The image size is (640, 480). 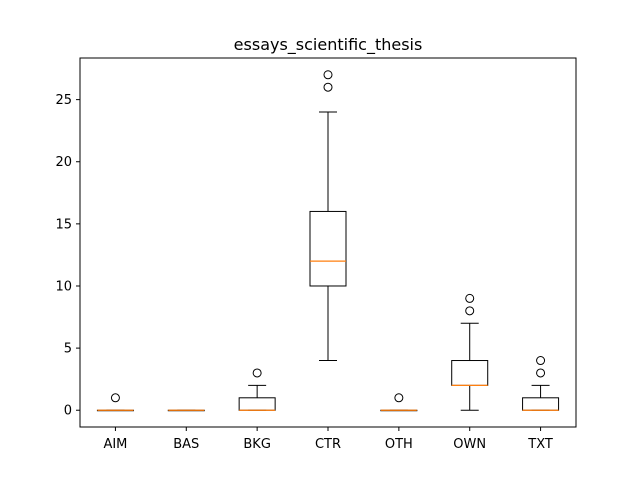 What do you see at coordinates (470, 373) in the screenshot?
I see `box-own` at bounding box center [470, 373].